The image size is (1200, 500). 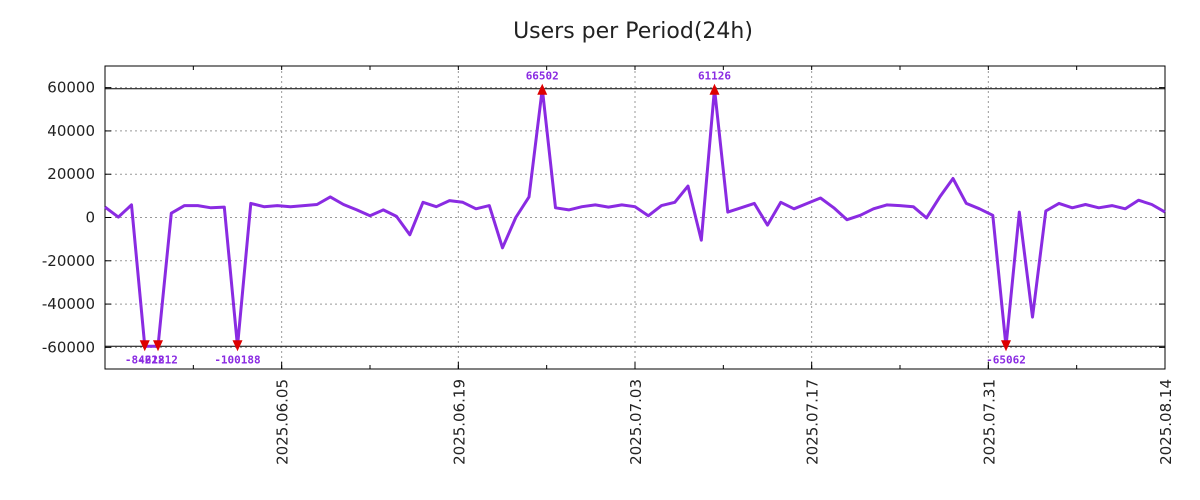 I want to click on outlier-label: -65062, so click(x=1006, y=359).